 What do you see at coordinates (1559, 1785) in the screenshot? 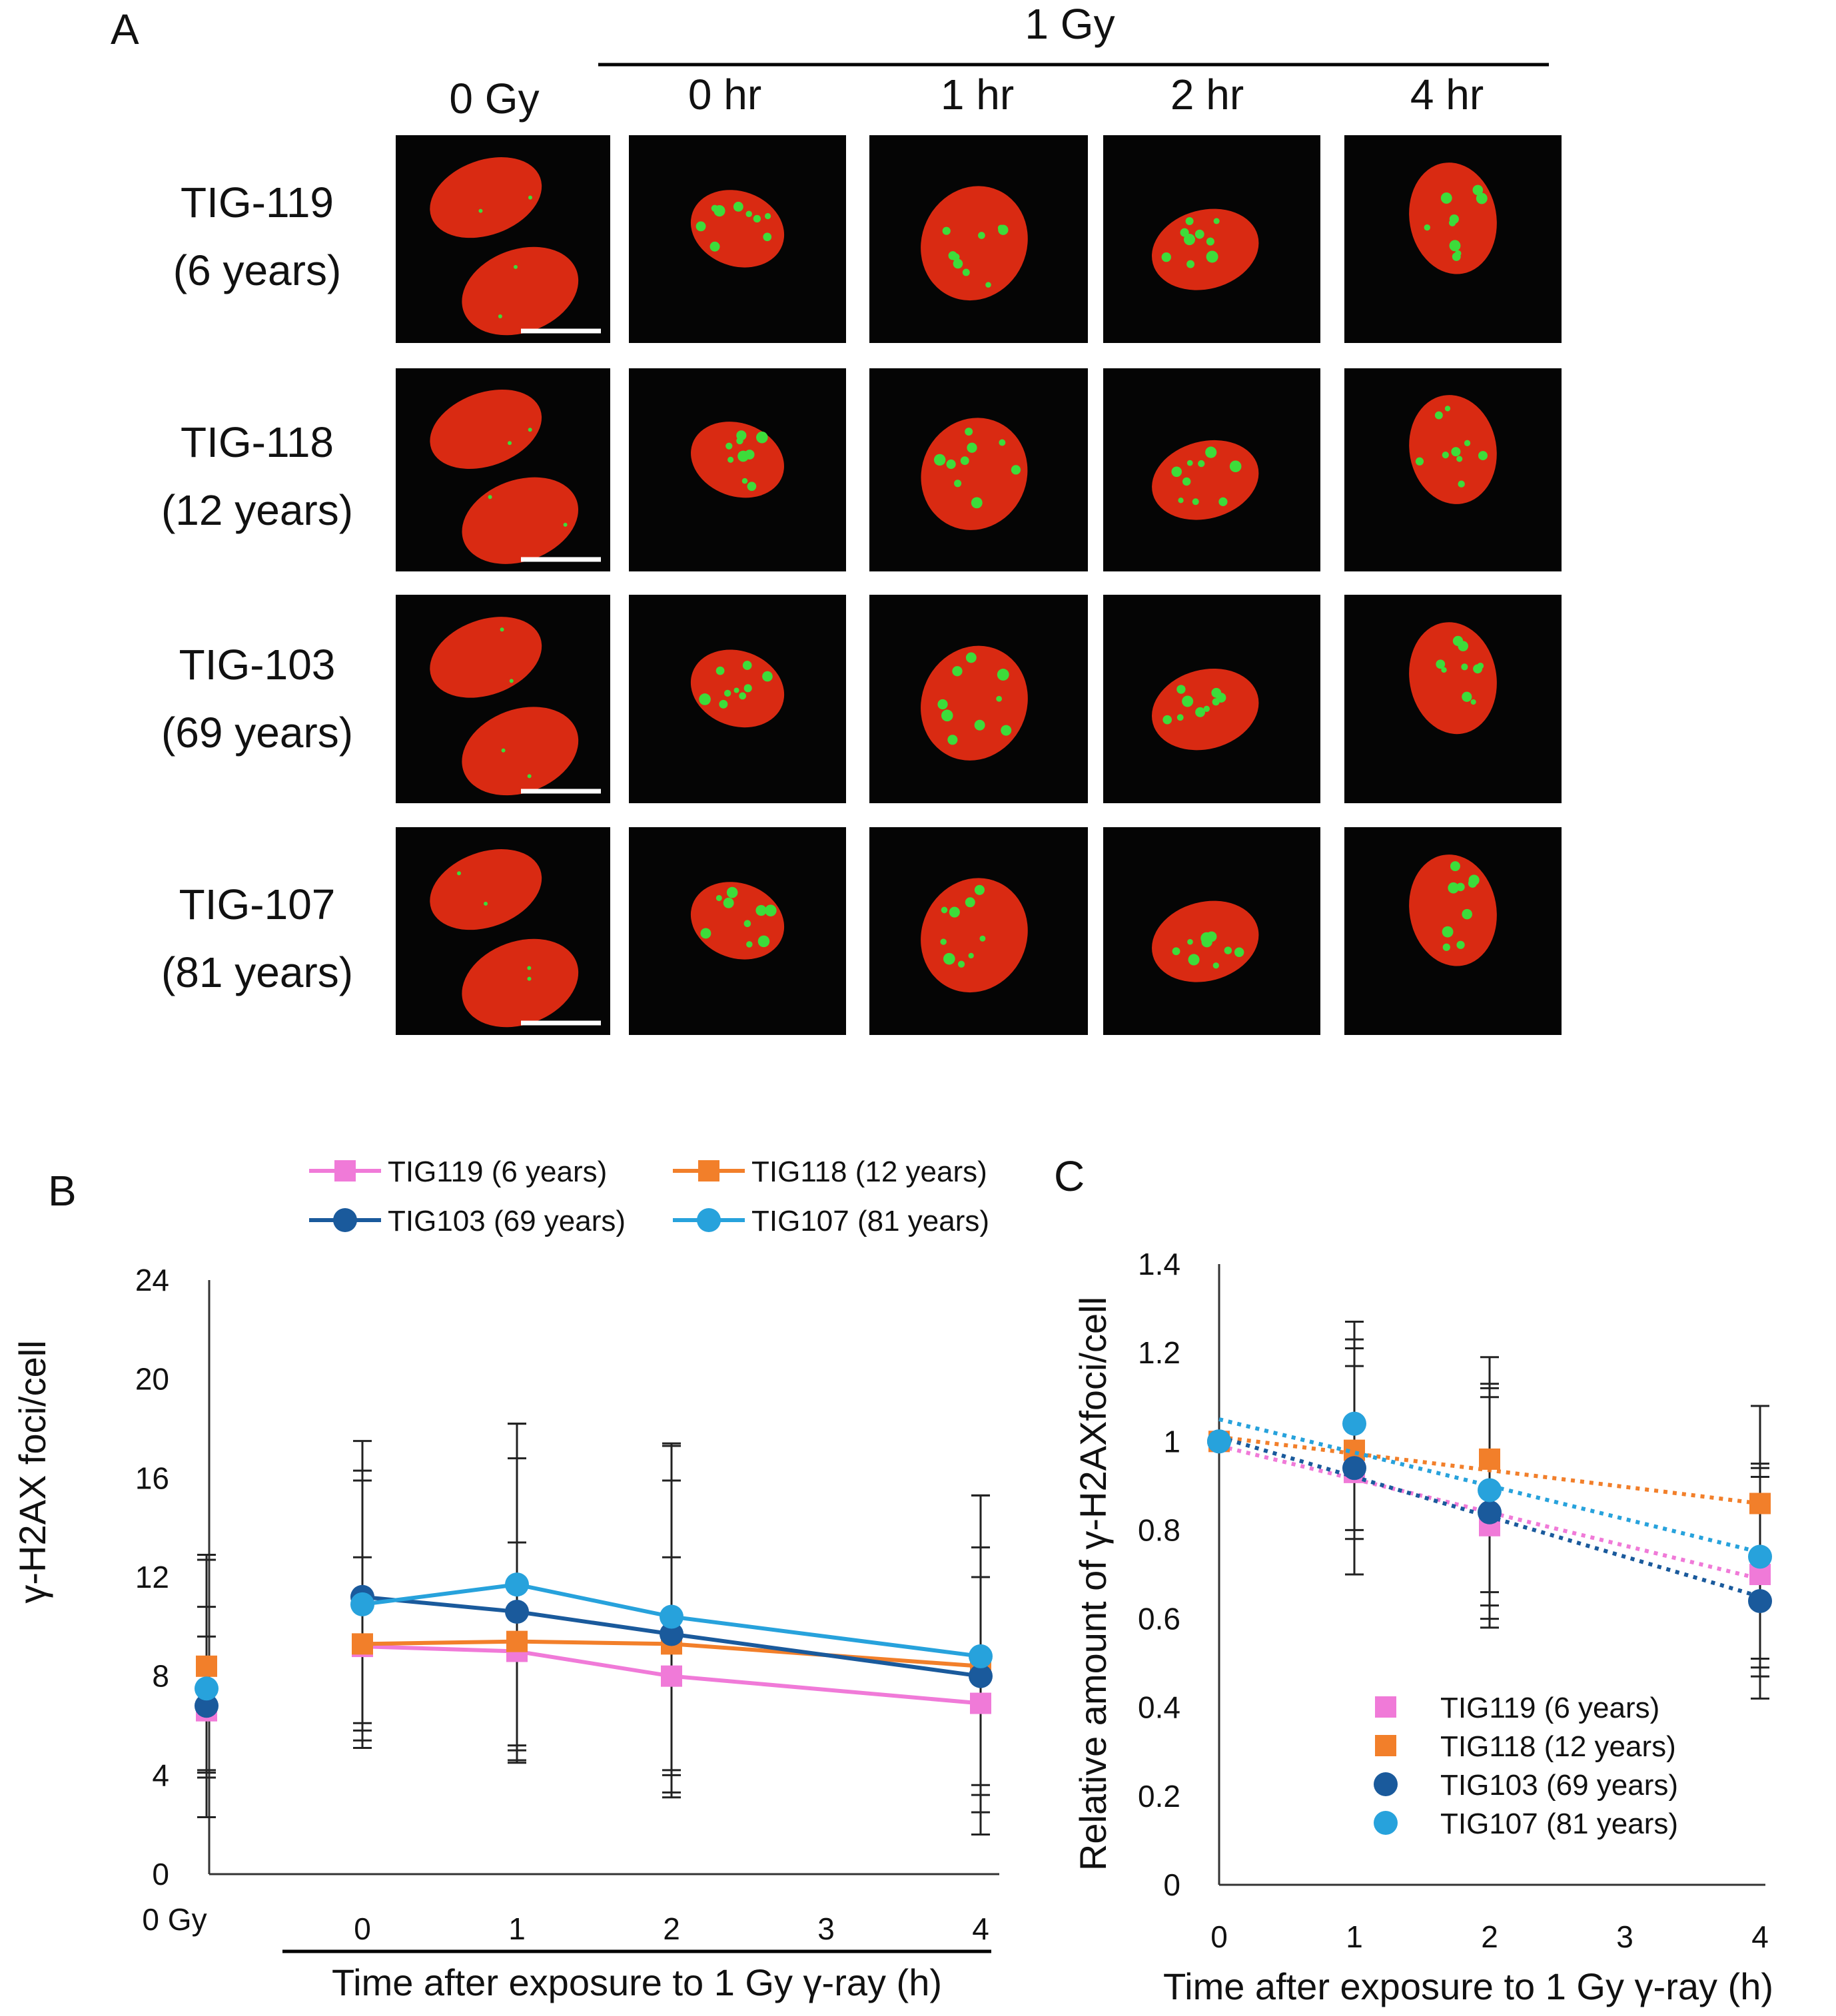
I see `legend-label: TIG103 (69 years)` at bounding box center [1559, 1785].